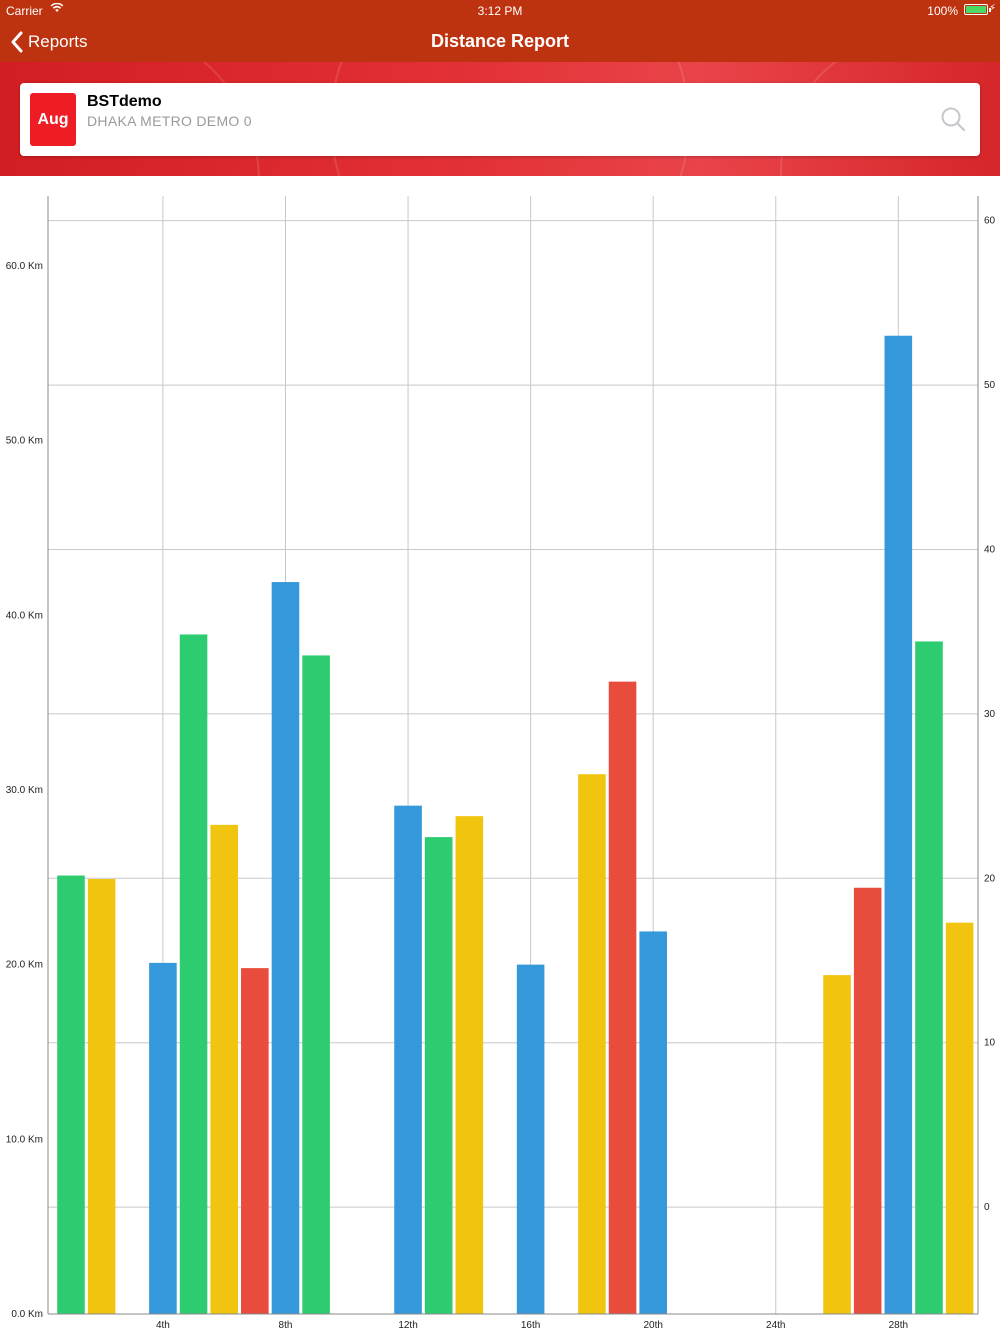  What do you see at coordinates (990, 714) in the screenshot?
I see `right-axis-tick-label: 30` at bounding box center [990, 714].